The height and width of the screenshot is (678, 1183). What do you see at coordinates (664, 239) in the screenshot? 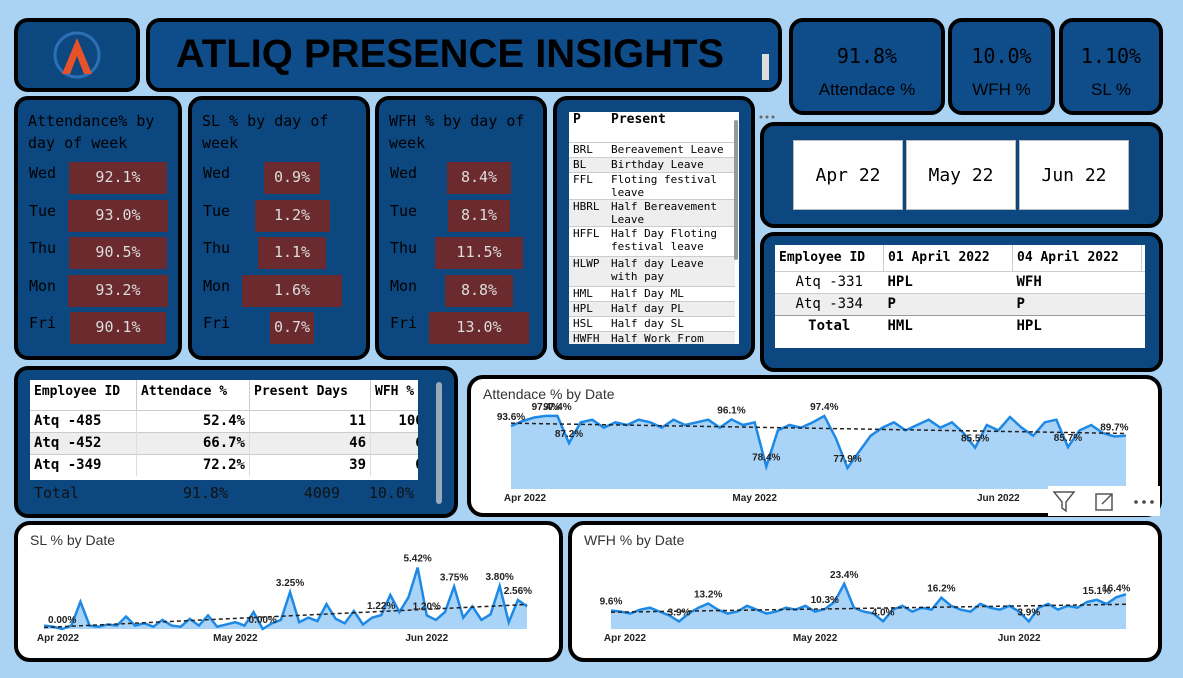
I see `legend-cell: Half Day Floting festival leave` at bounding box center [664, 239].